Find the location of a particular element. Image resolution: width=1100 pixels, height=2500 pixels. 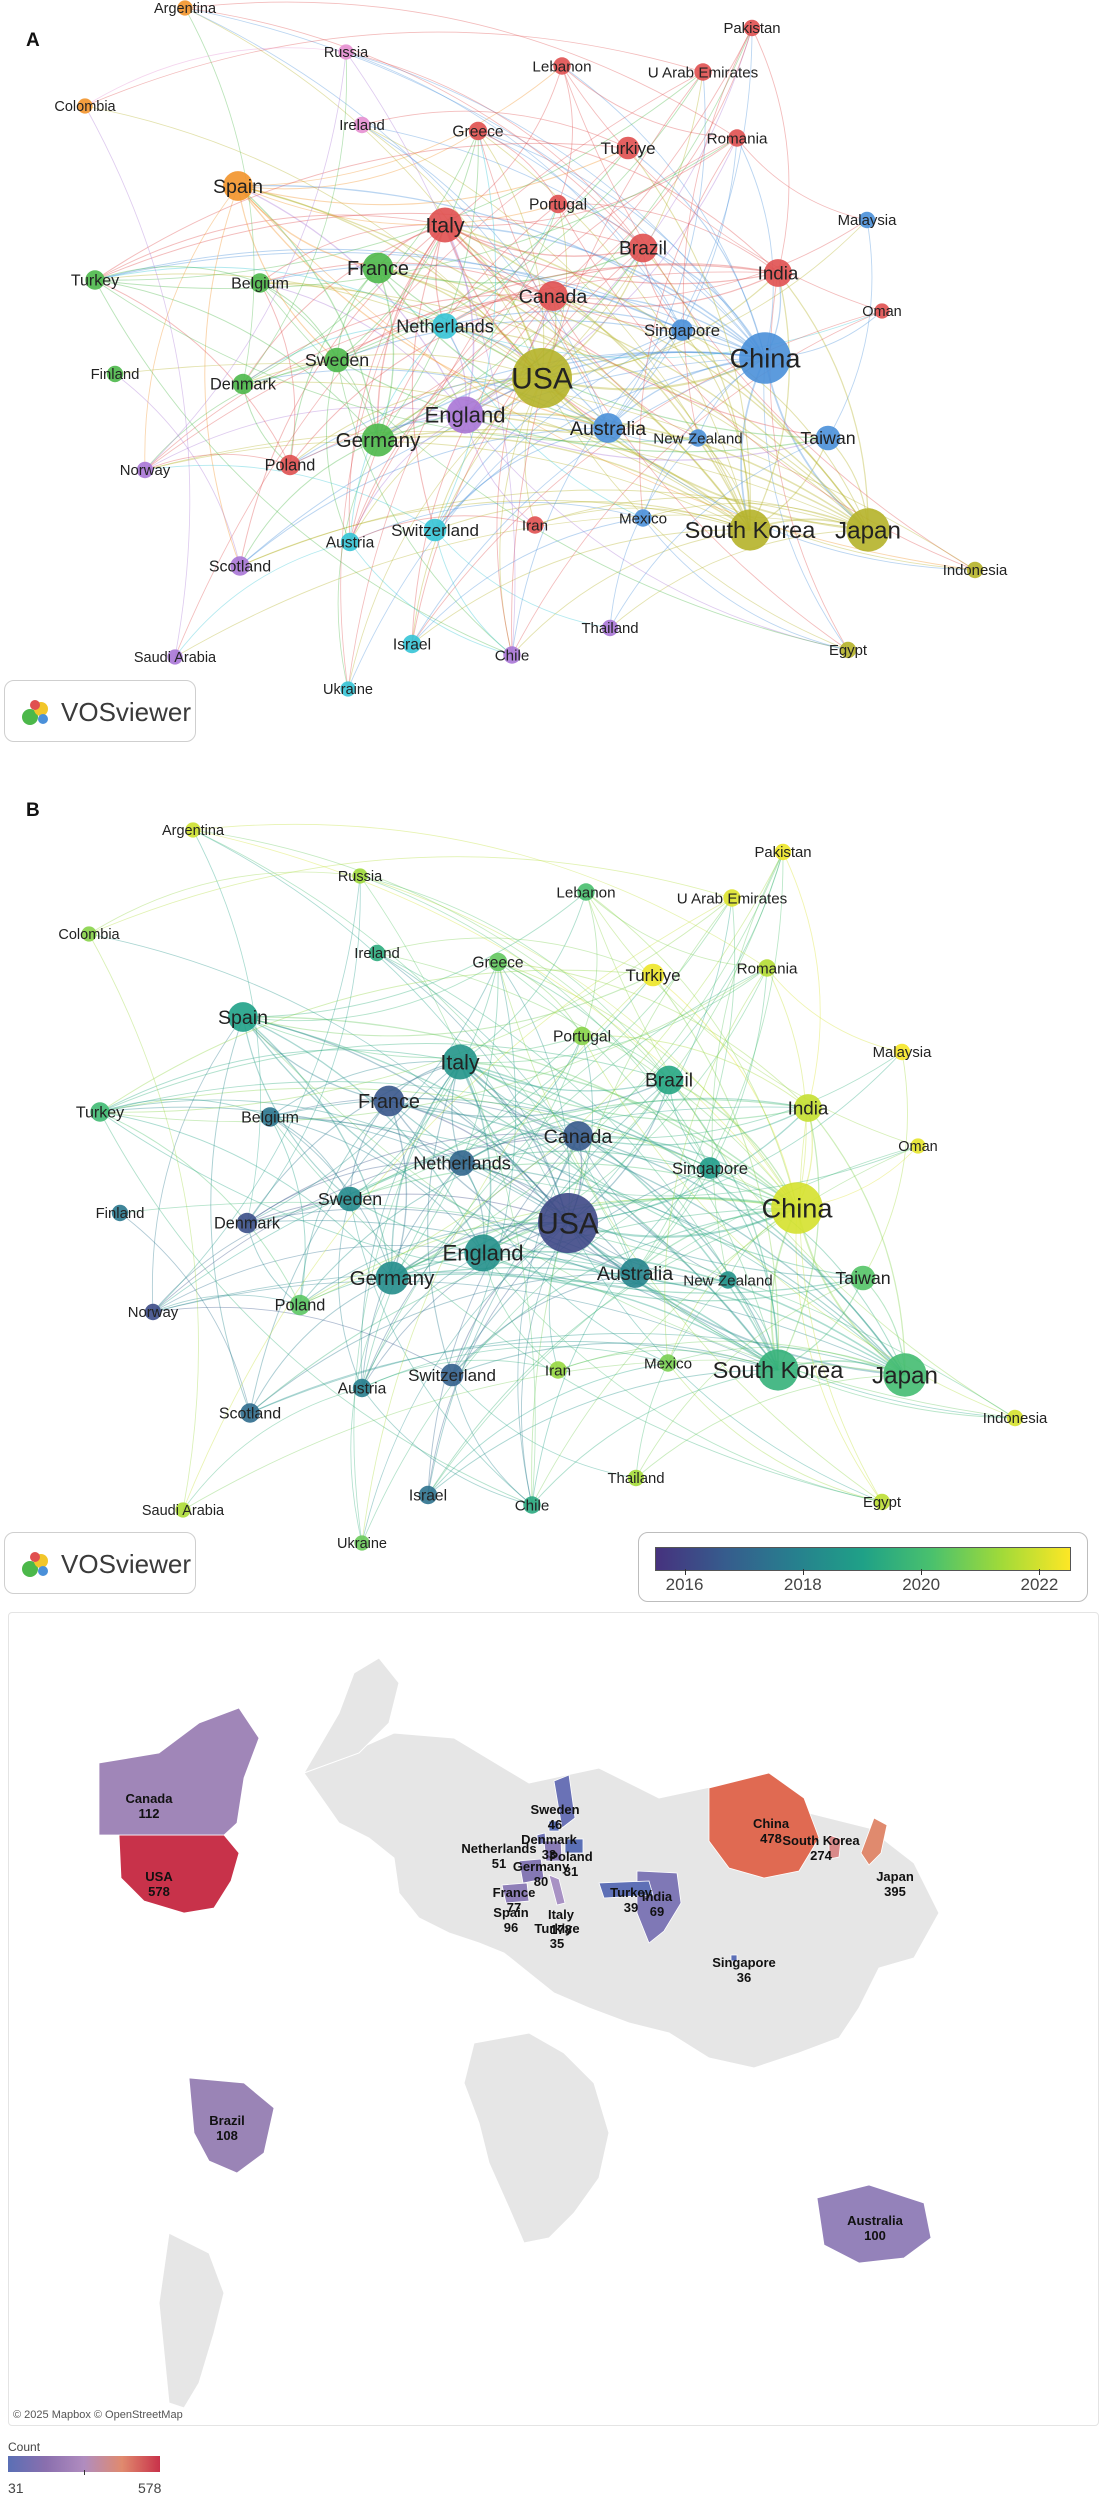

node-russia is located at coordinates (360, 876).